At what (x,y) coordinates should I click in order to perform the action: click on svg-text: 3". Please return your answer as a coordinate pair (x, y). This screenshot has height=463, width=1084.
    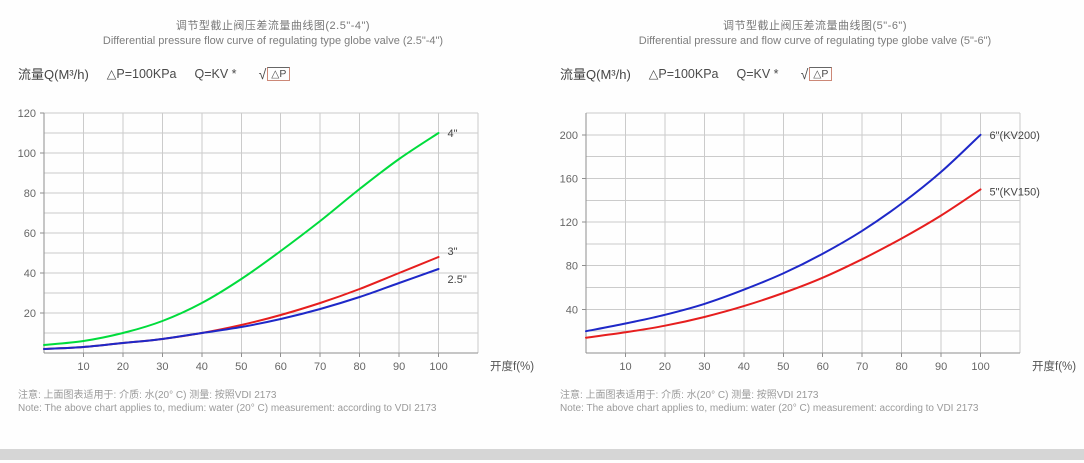
    Looking at the image, I should click on (453, 252).